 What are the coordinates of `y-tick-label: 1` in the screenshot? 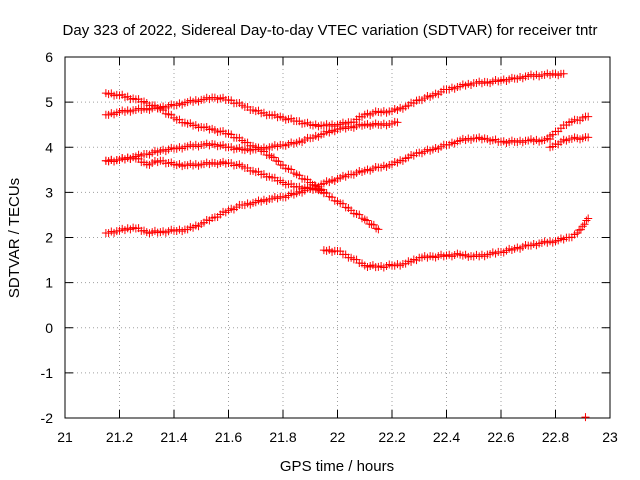 It's located at (49, 283).